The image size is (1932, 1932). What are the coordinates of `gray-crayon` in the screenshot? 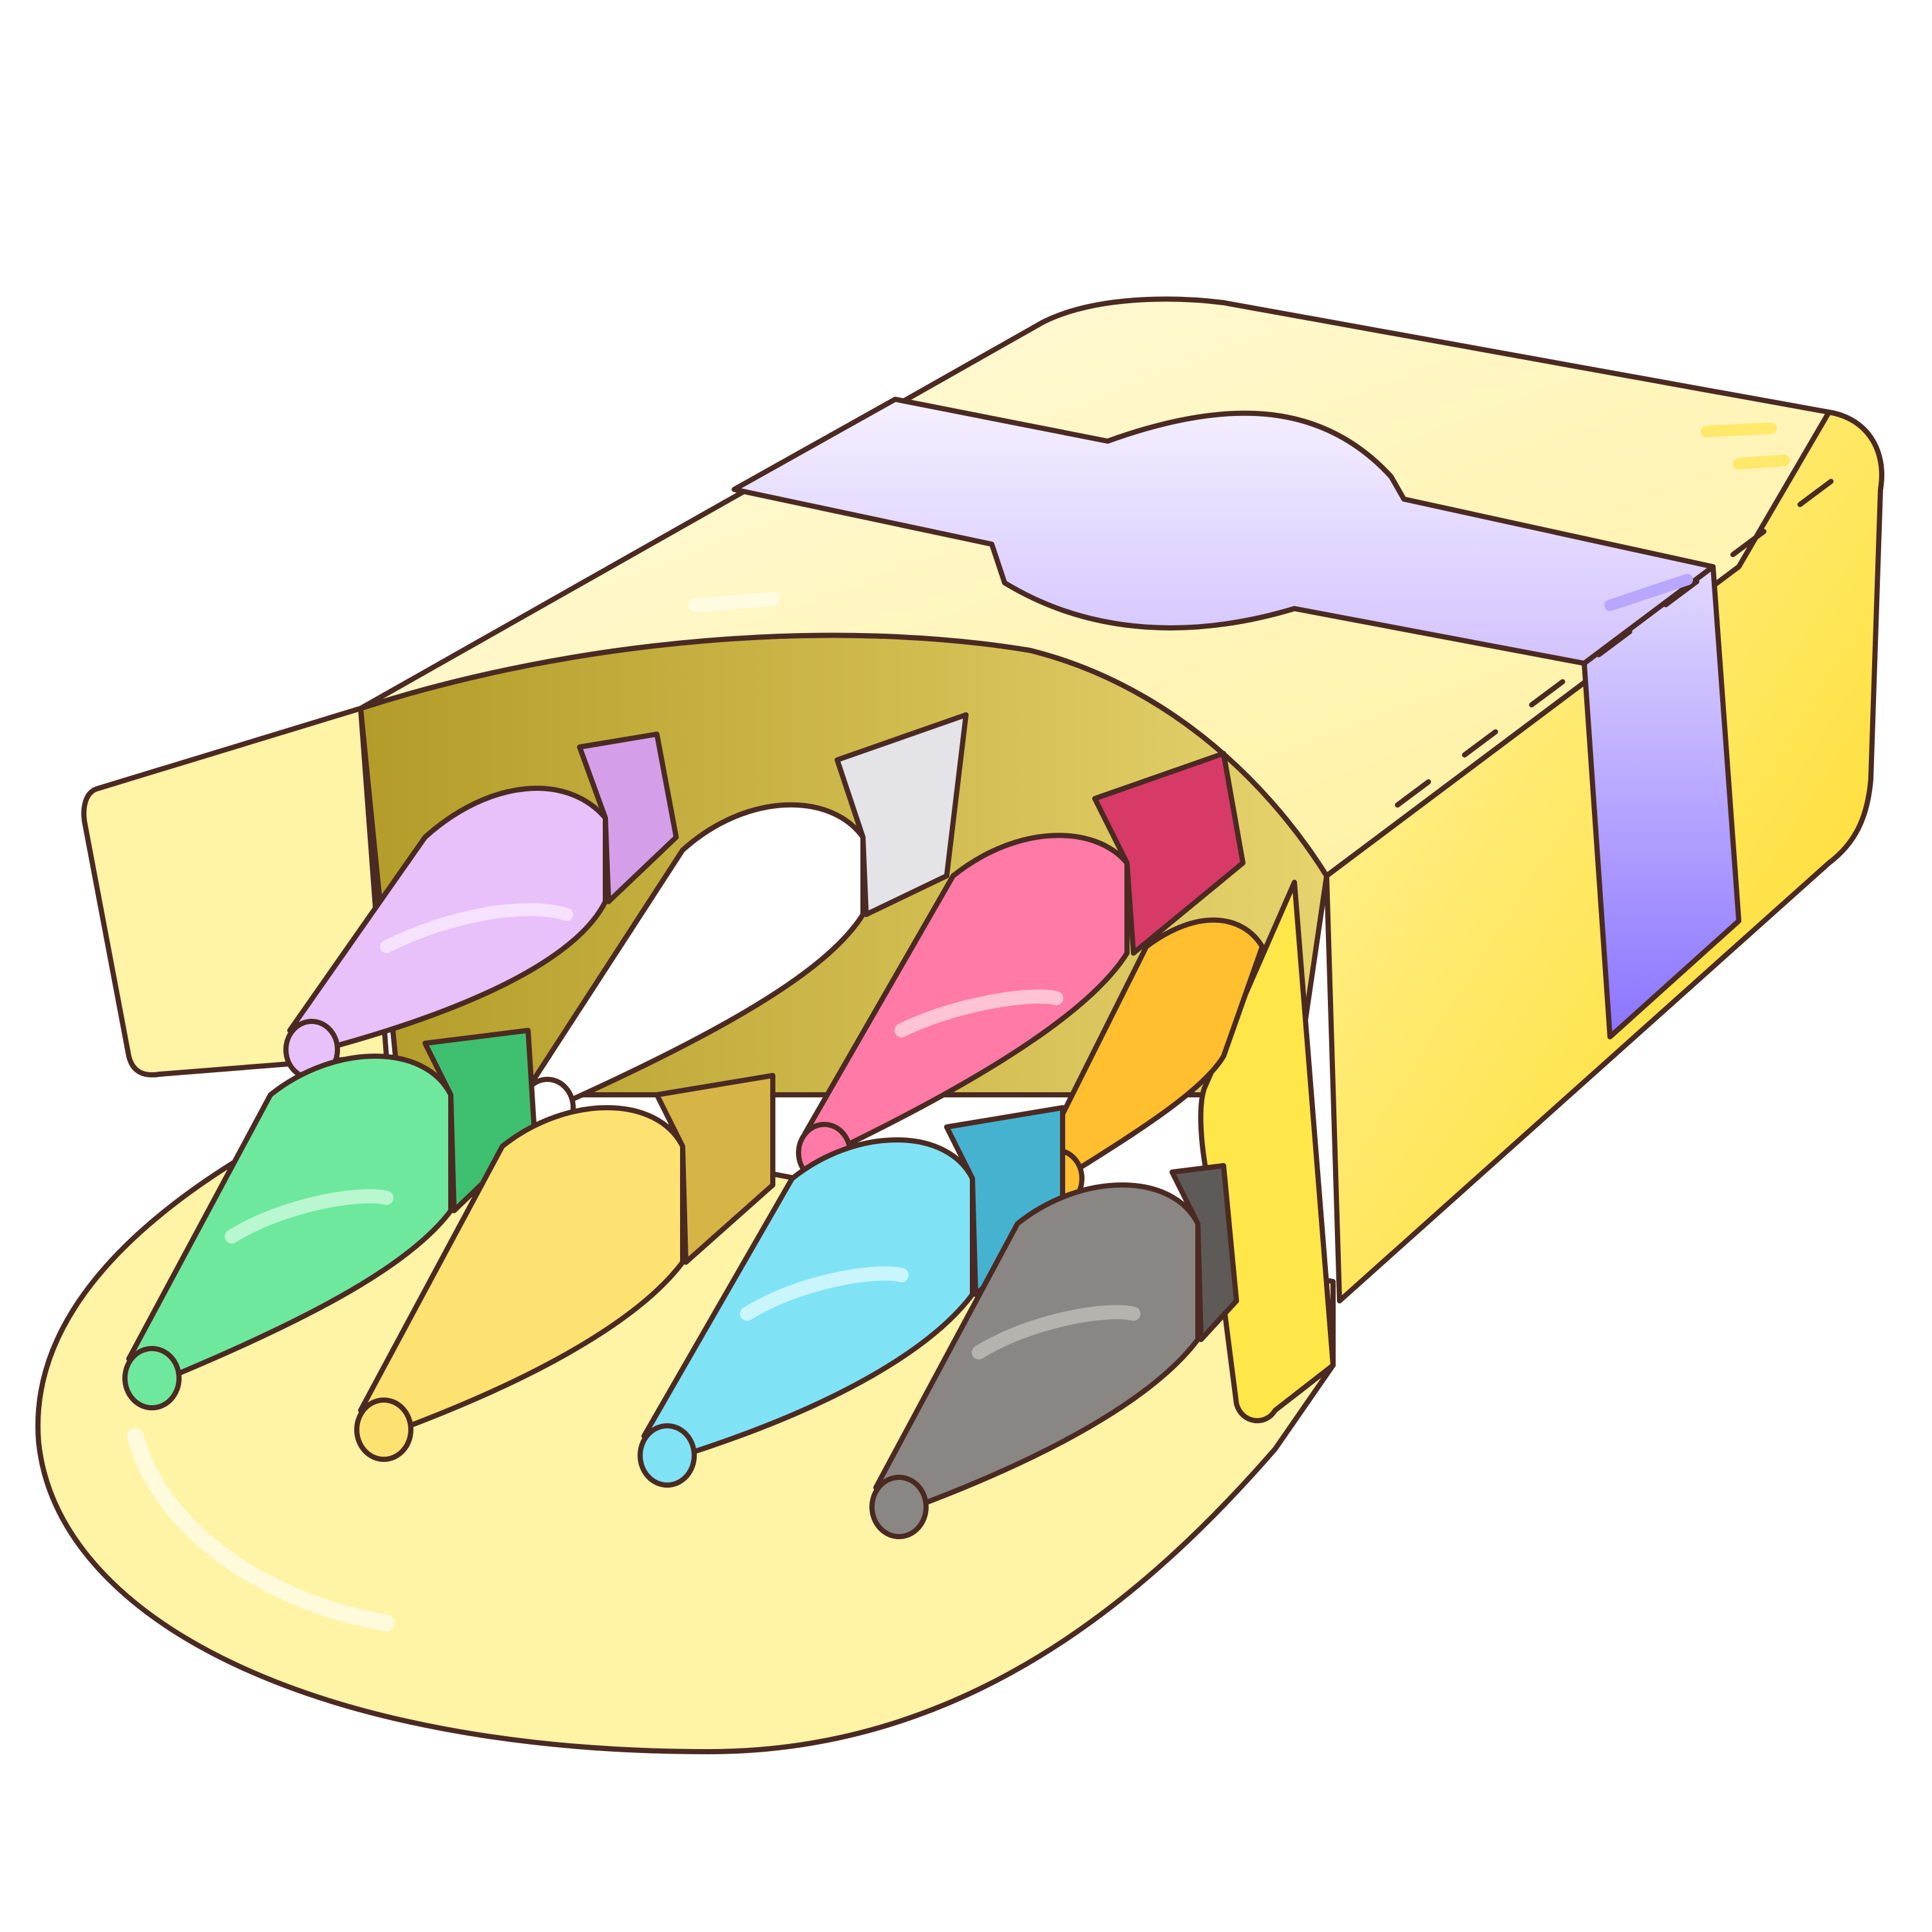 It's located at (1054, 1351).